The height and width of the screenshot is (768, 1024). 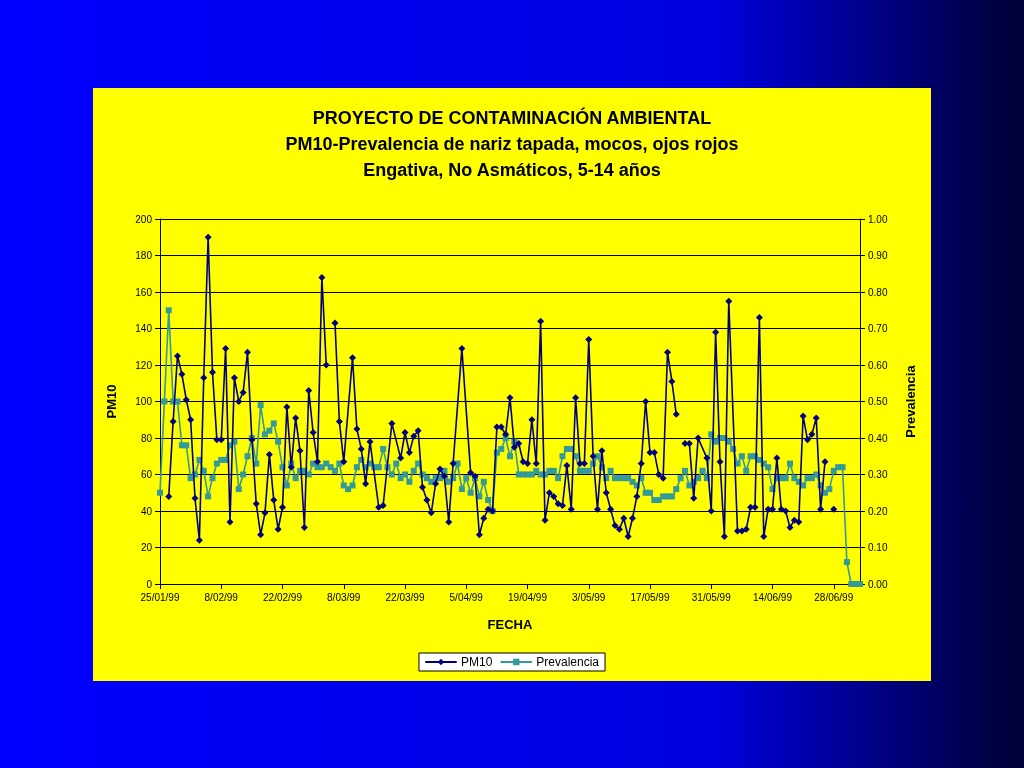 I want to click on x-tick-label: 5/04/99, so click(x=466, y=597).